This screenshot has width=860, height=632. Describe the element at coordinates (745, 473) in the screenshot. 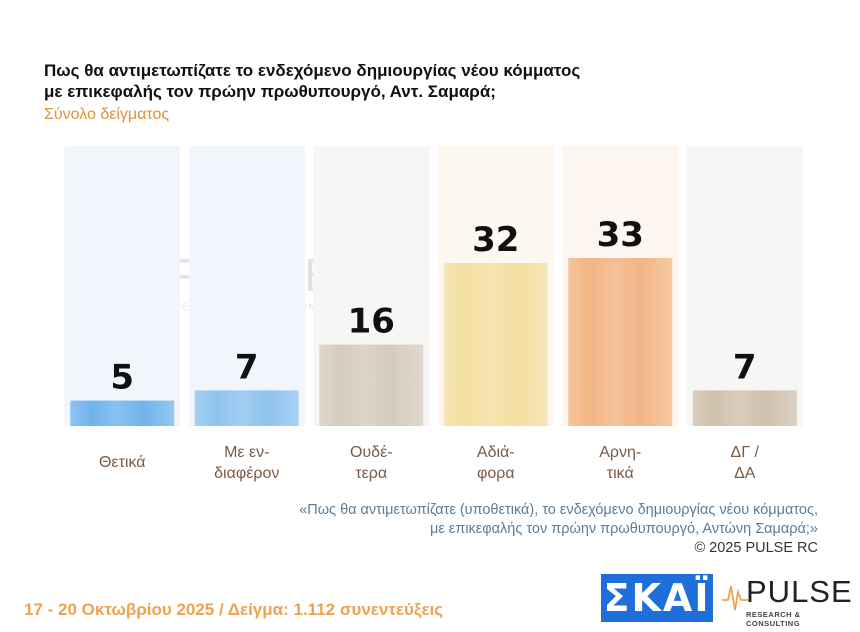

I see `category-label: ΔΑ` at that location.